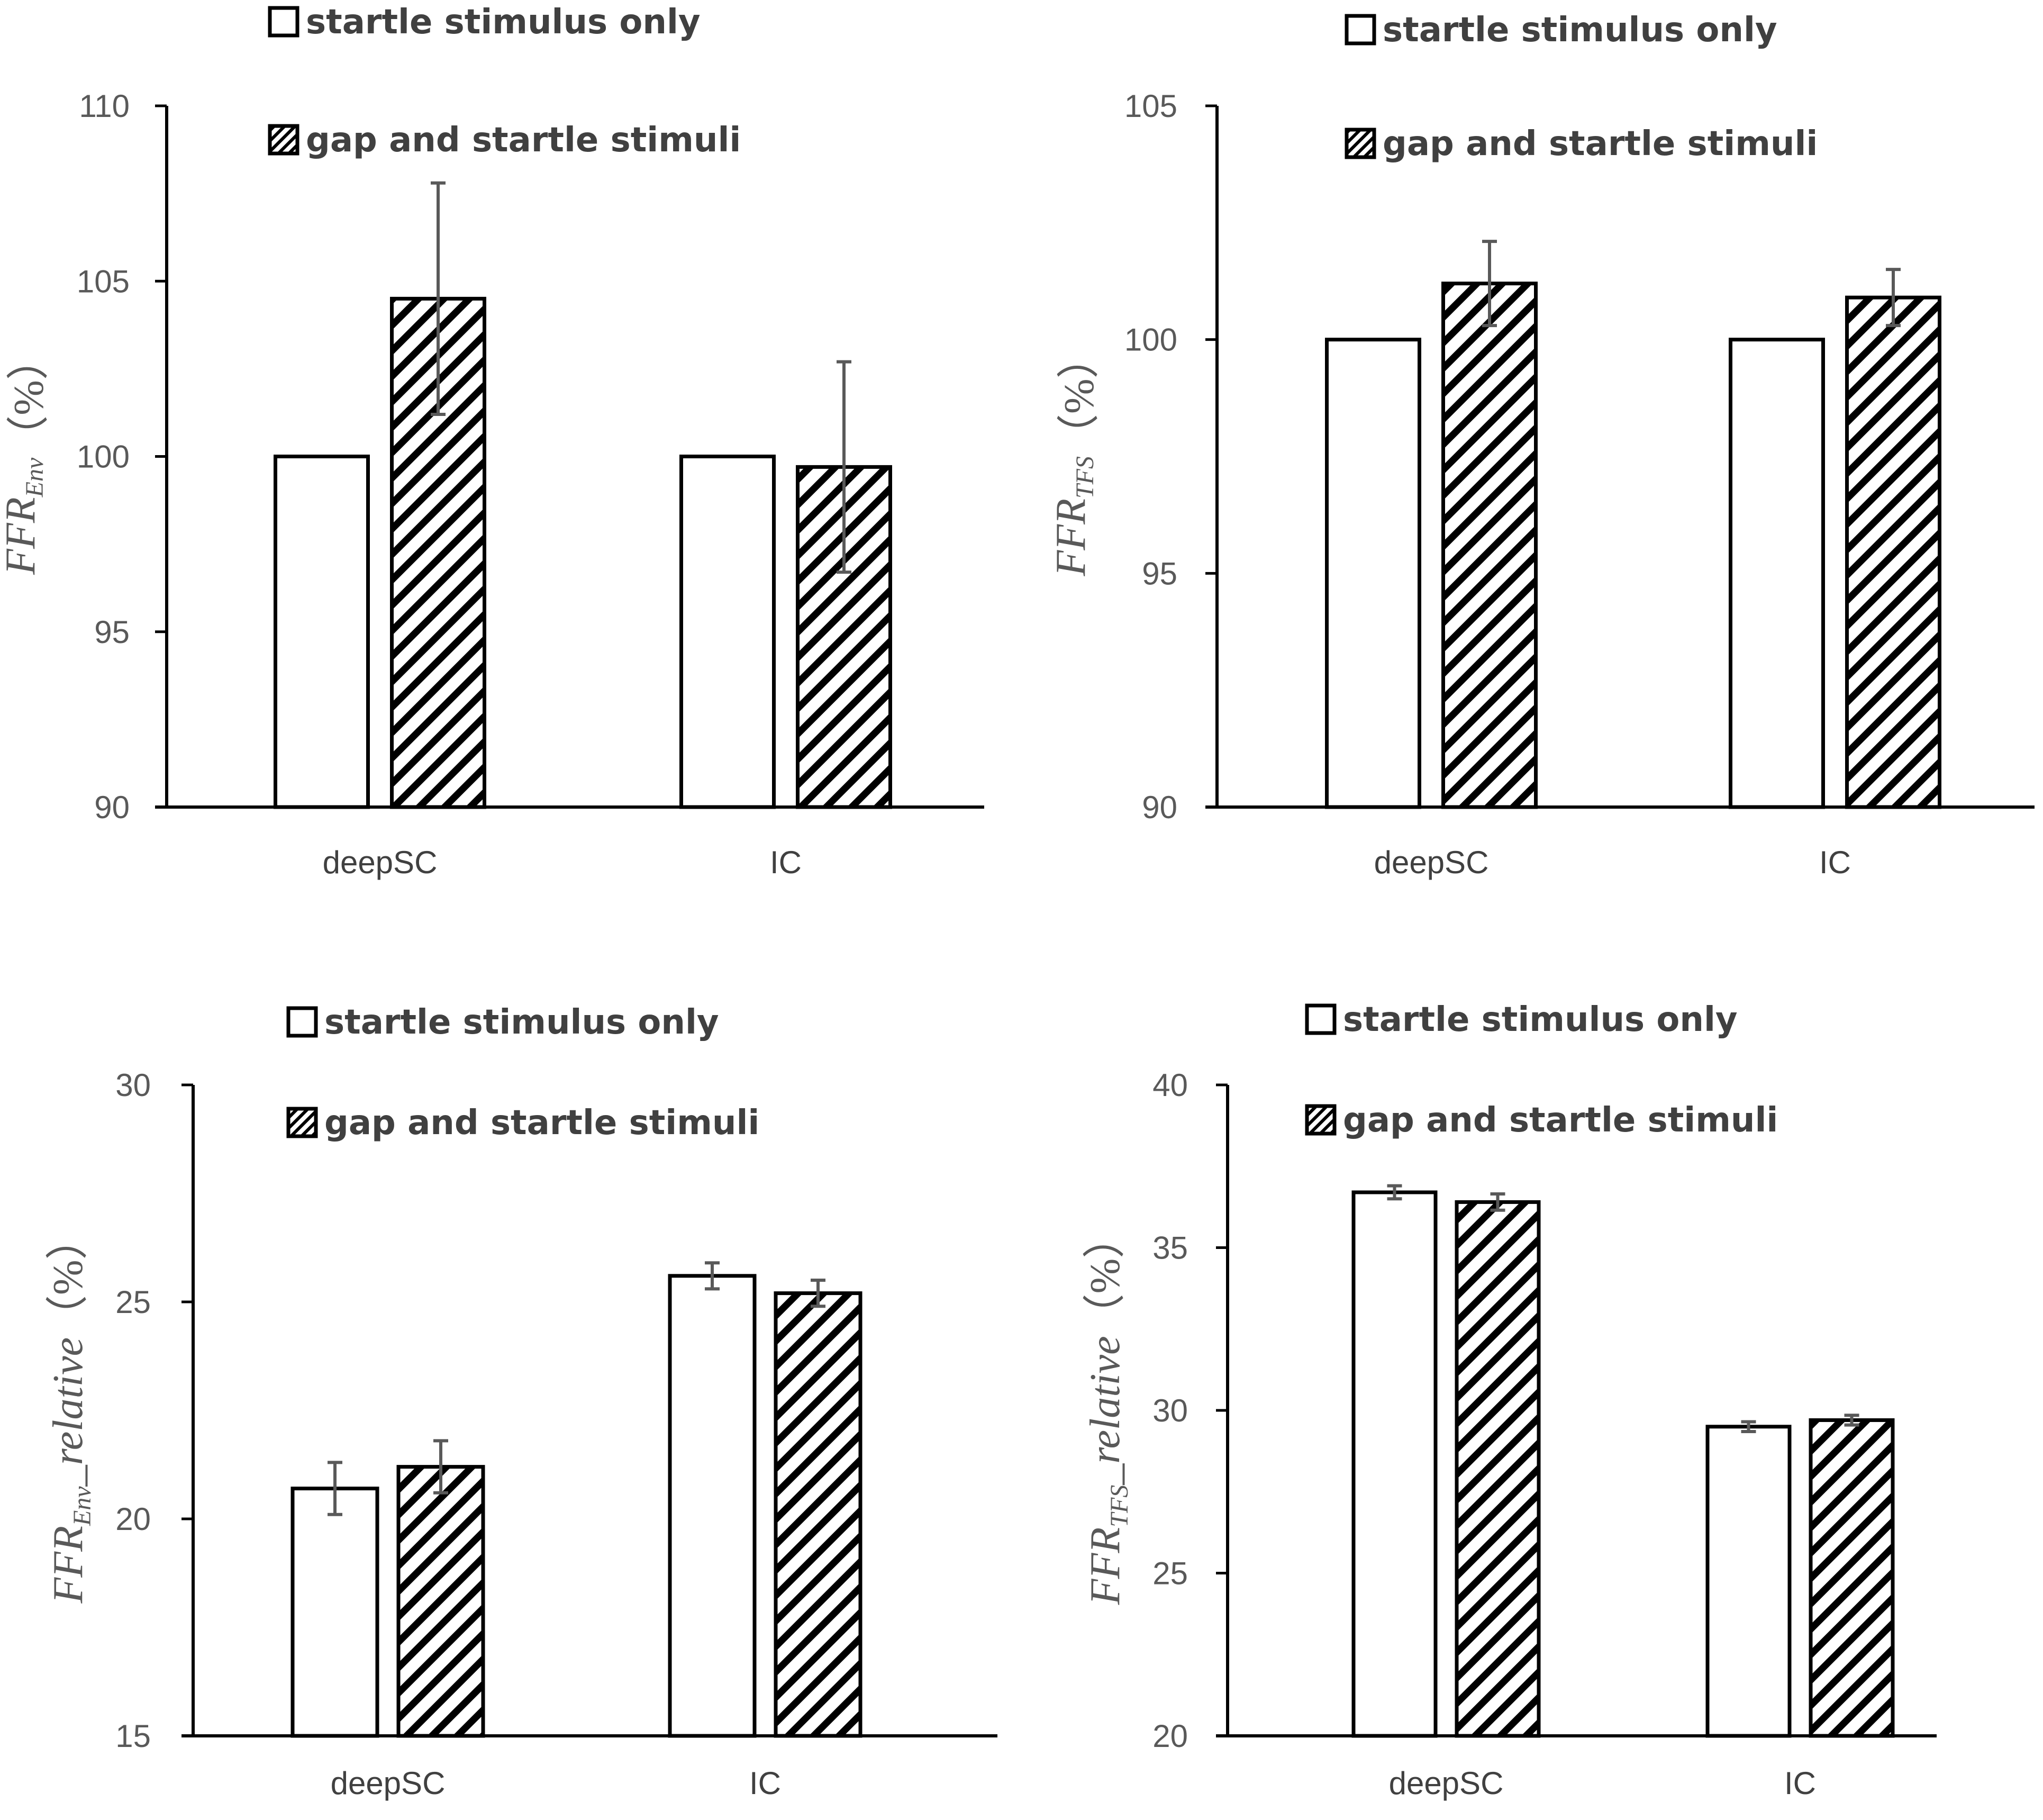  What do you see at coordinates (104, 106) in the screenshot?
I see `y-tick-label: 110` at bounding box center [104, 106].